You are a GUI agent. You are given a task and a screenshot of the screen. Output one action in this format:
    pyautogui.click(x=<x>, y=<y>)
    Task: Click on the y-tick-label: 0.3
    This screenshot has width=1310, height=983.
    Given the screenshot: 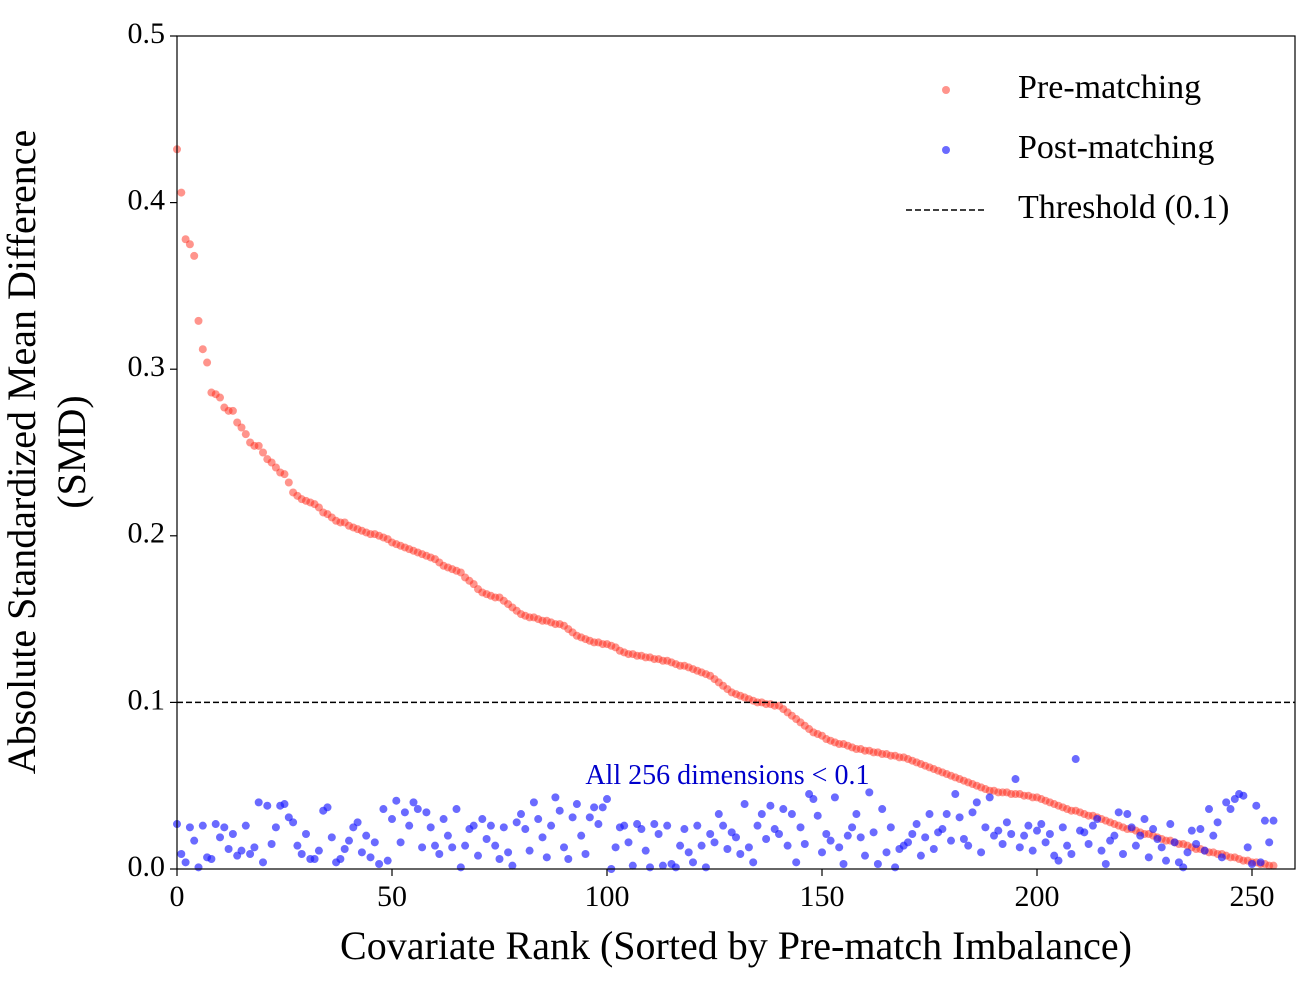 What is the action you would take?
    pyautogui.click(x=147, y=366)
    